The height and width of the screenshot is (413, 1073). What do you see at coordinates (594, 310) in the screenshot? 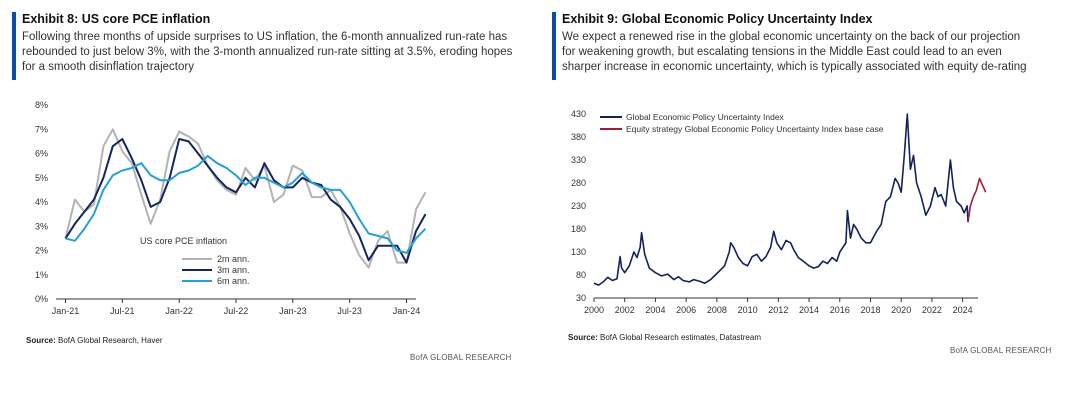
I see `x-tick-label: 2000` at bounding box center [594, 310].